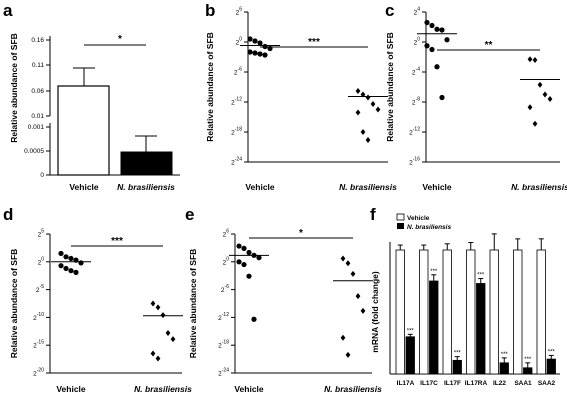  What do you see at coordinates (37, 116) in the screenshot?
I see `tick-label: 0.01` at bounding box center [37, 116].